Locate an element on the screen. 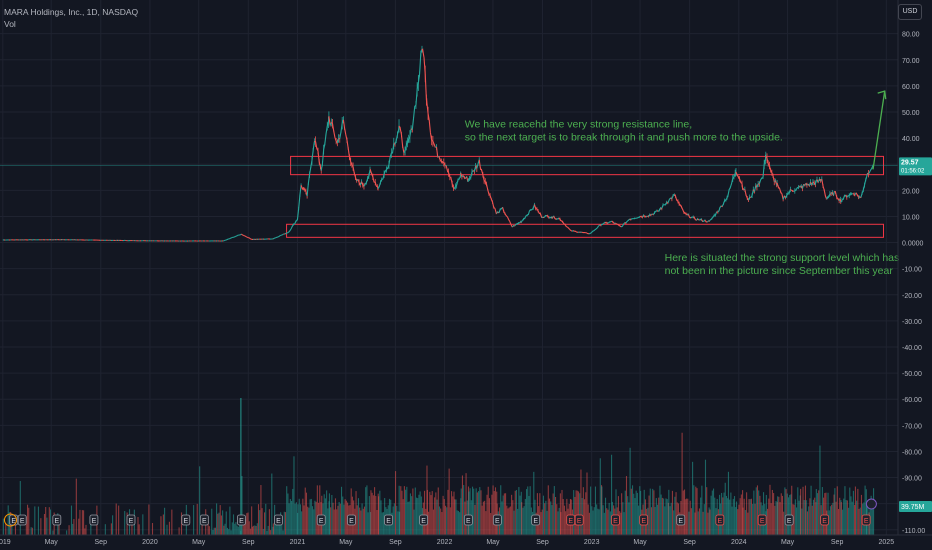  x-tick-label: May is located at coordinates (346, 542).